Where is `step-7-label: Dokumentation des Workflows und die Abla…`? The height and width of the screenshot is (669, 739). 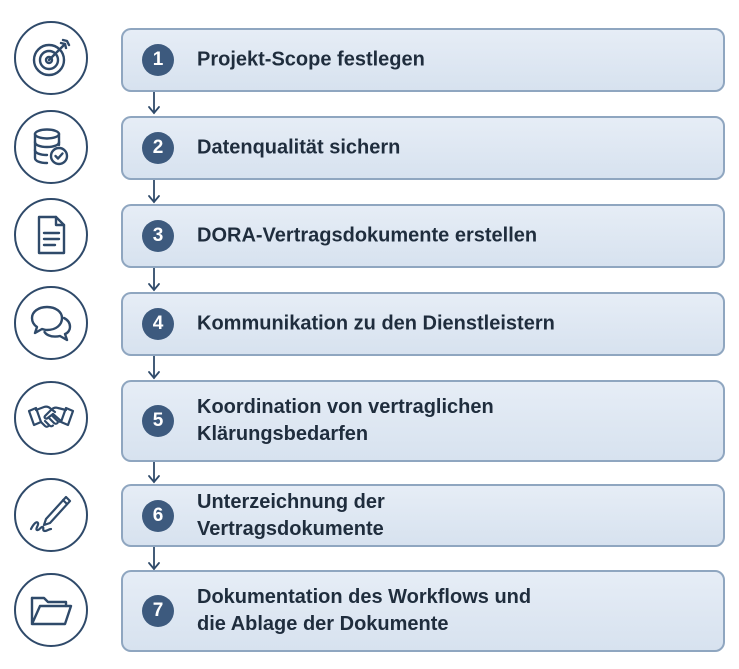
step-7-label: Dokumentation des Workflows und die Abla… is located at coordinates (364, 610).